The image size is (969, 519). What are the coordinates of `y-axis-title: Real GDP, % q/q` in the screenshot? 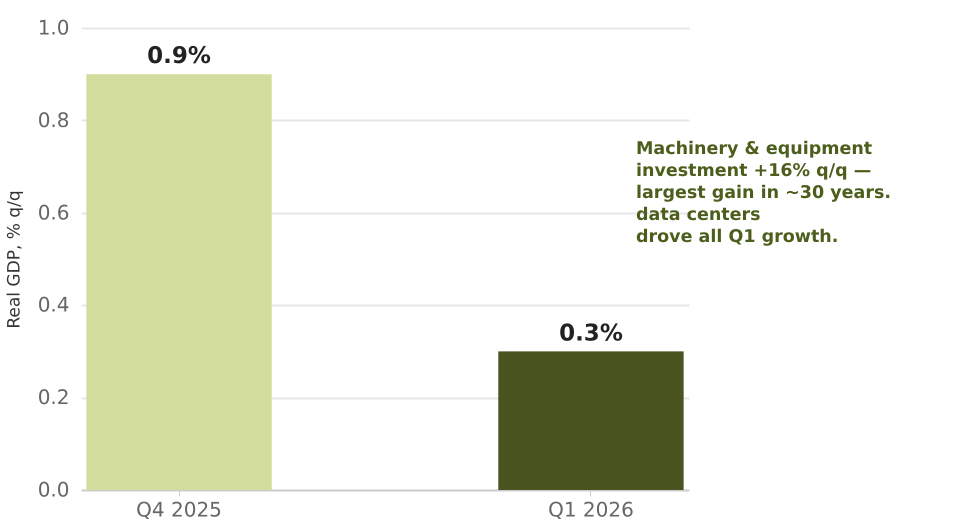 It's located at (14, 259).